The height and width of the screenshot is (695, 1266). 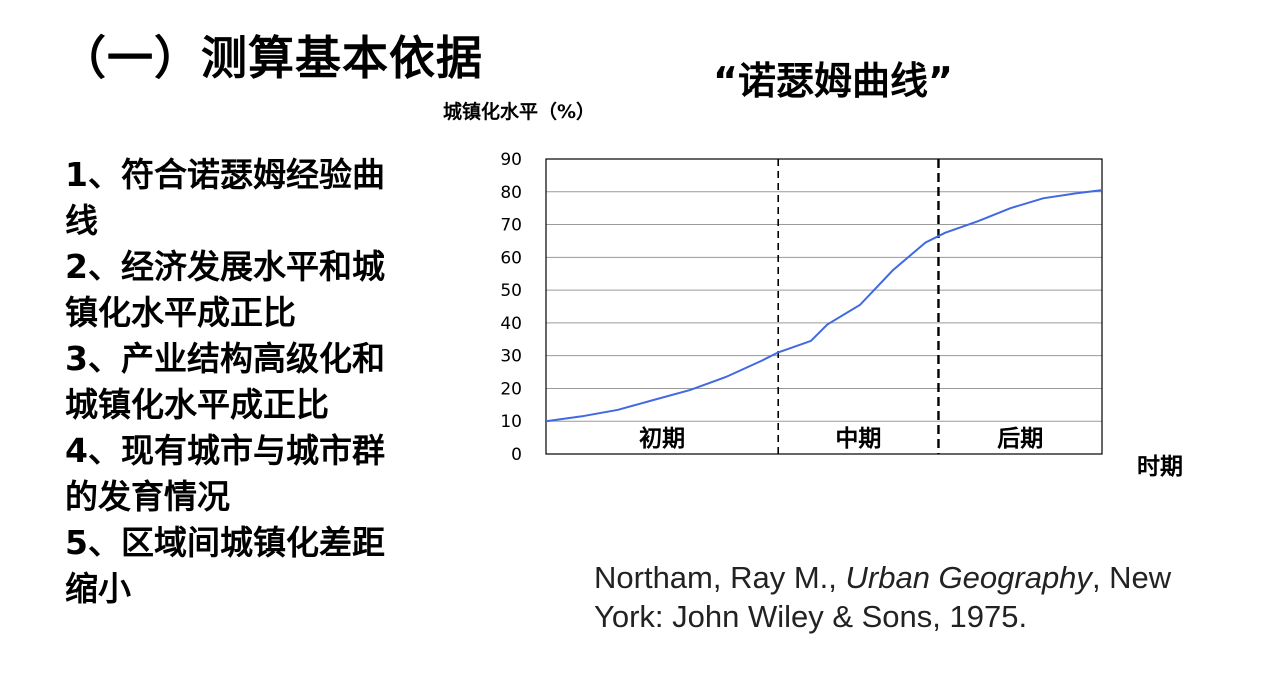 What do you see at coordinates (225, 381) in the screenshot?
I see `criteria-item-3: 3、产业结构高级化和城镇化水平成正比` at bounding box center [225, 381].